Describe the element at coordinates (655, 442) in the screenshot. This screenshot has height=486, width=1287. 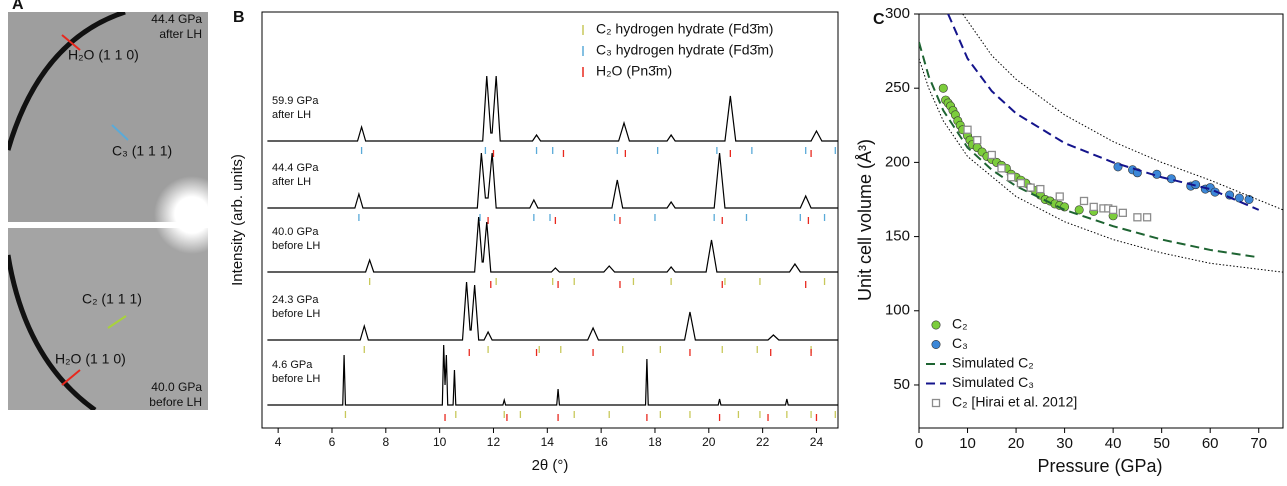
I see `x-tick-label: 18` at that location.